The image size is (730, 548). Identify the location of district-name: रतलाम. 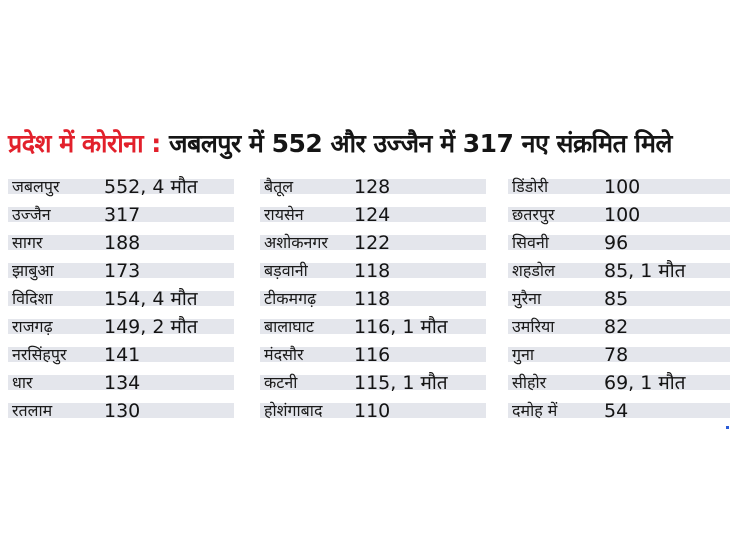
(32, 410).